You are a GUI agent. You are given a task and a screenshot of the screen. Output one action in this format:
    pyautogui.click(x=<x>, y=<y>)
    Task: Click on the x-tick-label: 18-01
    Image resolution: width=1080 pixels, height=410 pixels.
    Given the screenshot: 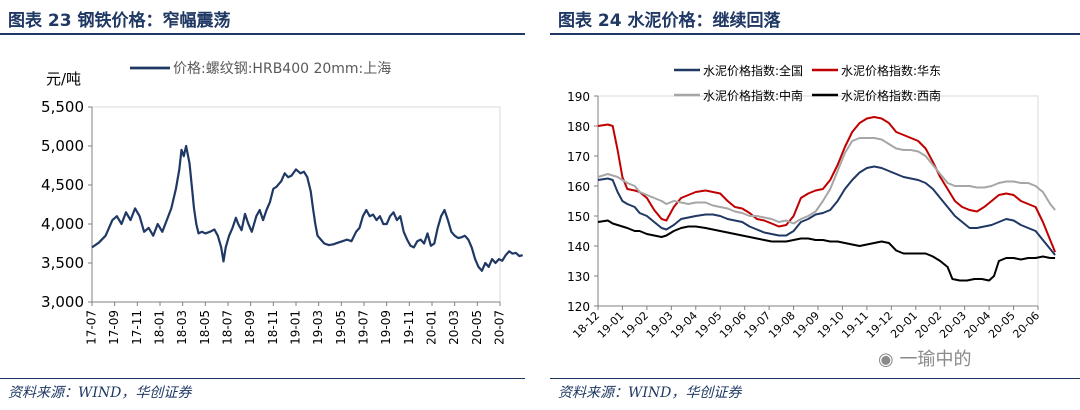 What is the action you would take?
    pyautogui.click(x=160, y=327)
    